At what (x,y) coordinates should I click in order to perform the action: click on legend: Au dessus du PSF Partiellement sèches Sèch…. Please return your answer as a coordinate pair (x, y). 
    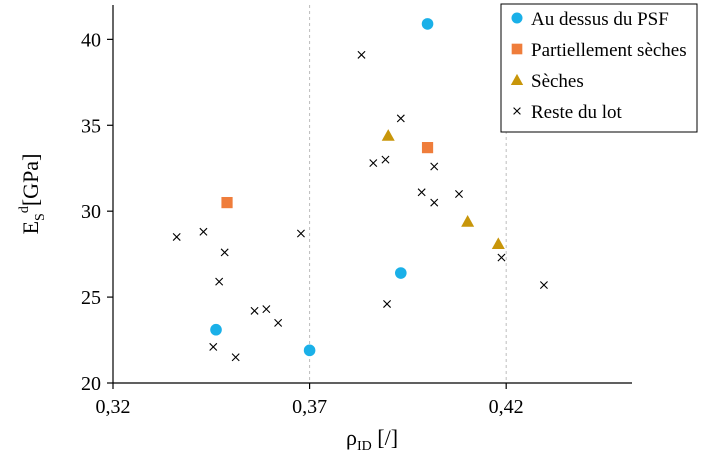
    Looking at the image, I should click on (599, 68).